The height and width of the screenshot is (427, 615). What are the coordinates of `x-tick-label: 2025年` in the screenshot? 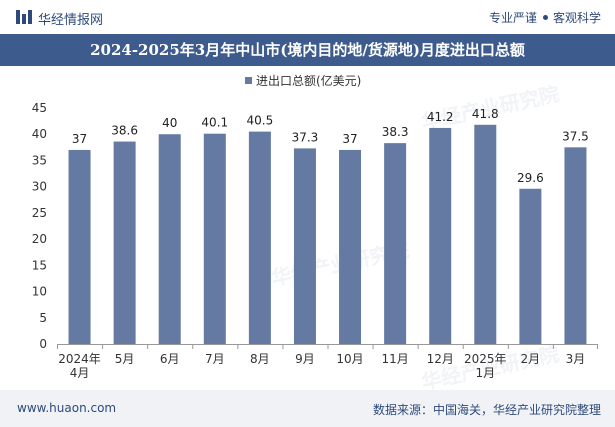 It's located at (485, 359).